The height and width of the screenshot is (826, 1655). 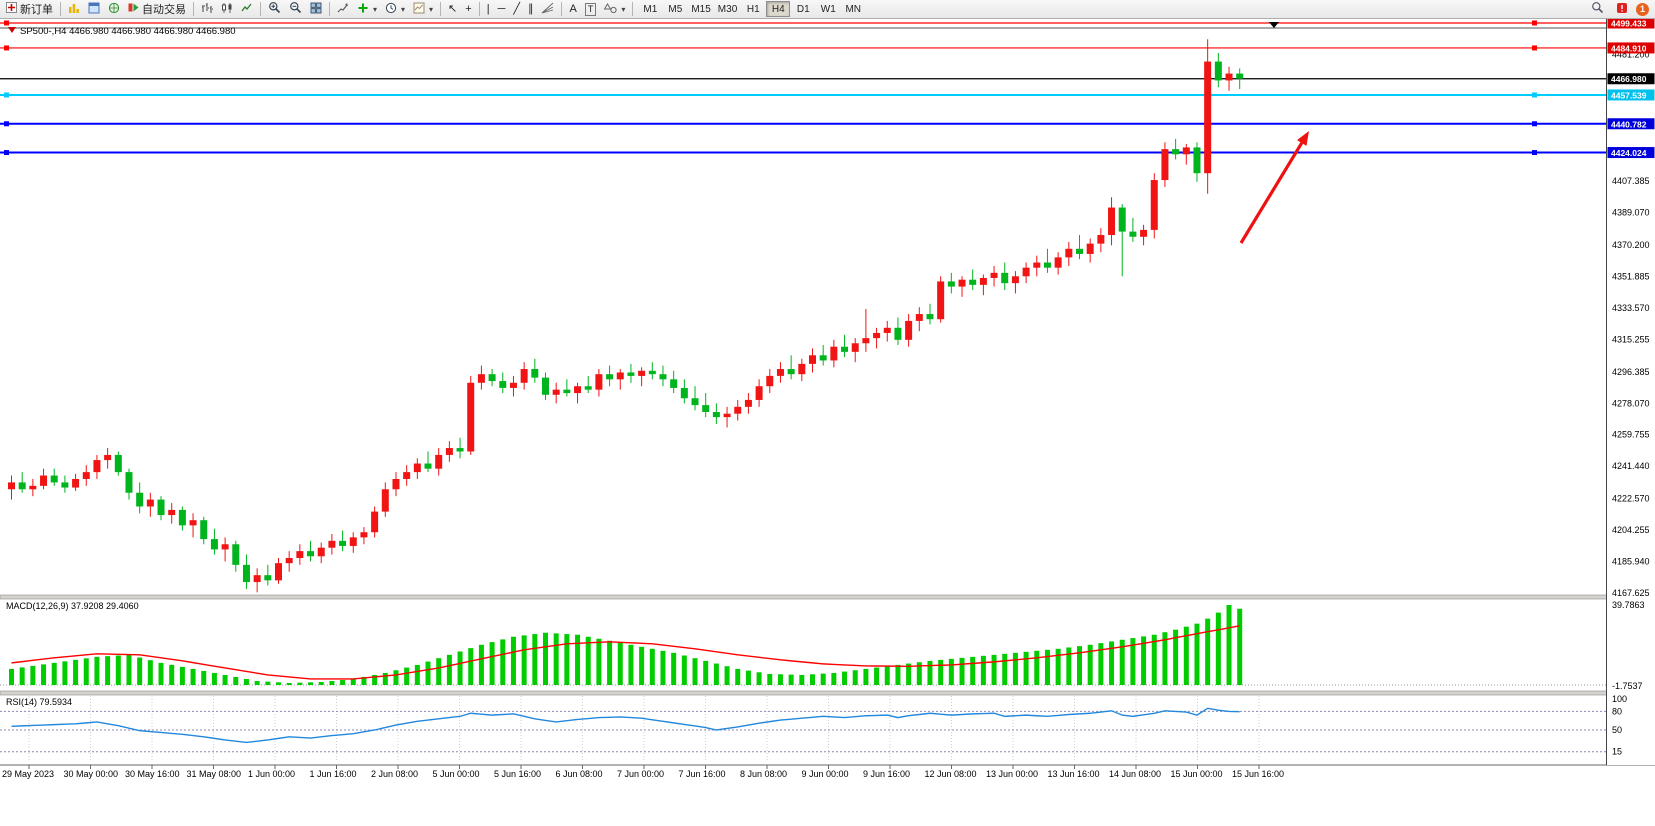 I want to click on time-axis-label: 9 Jun 00:00, so click(x=825, y=774).